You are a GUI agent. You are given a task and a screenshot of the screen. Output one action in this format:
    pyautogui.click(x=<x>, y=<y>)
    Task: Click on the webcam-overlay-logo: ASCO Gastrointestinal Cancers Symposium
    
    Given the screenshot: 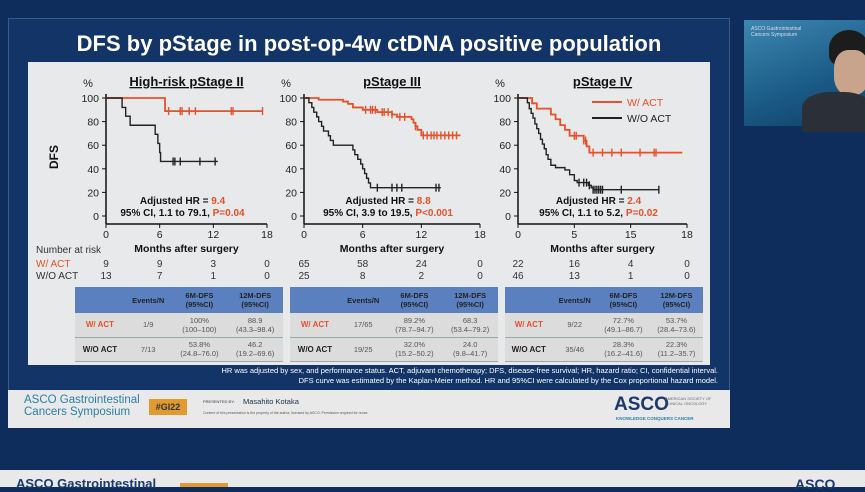 What is the action you would take?
    pyautogui.click(x=776, y=32)
    